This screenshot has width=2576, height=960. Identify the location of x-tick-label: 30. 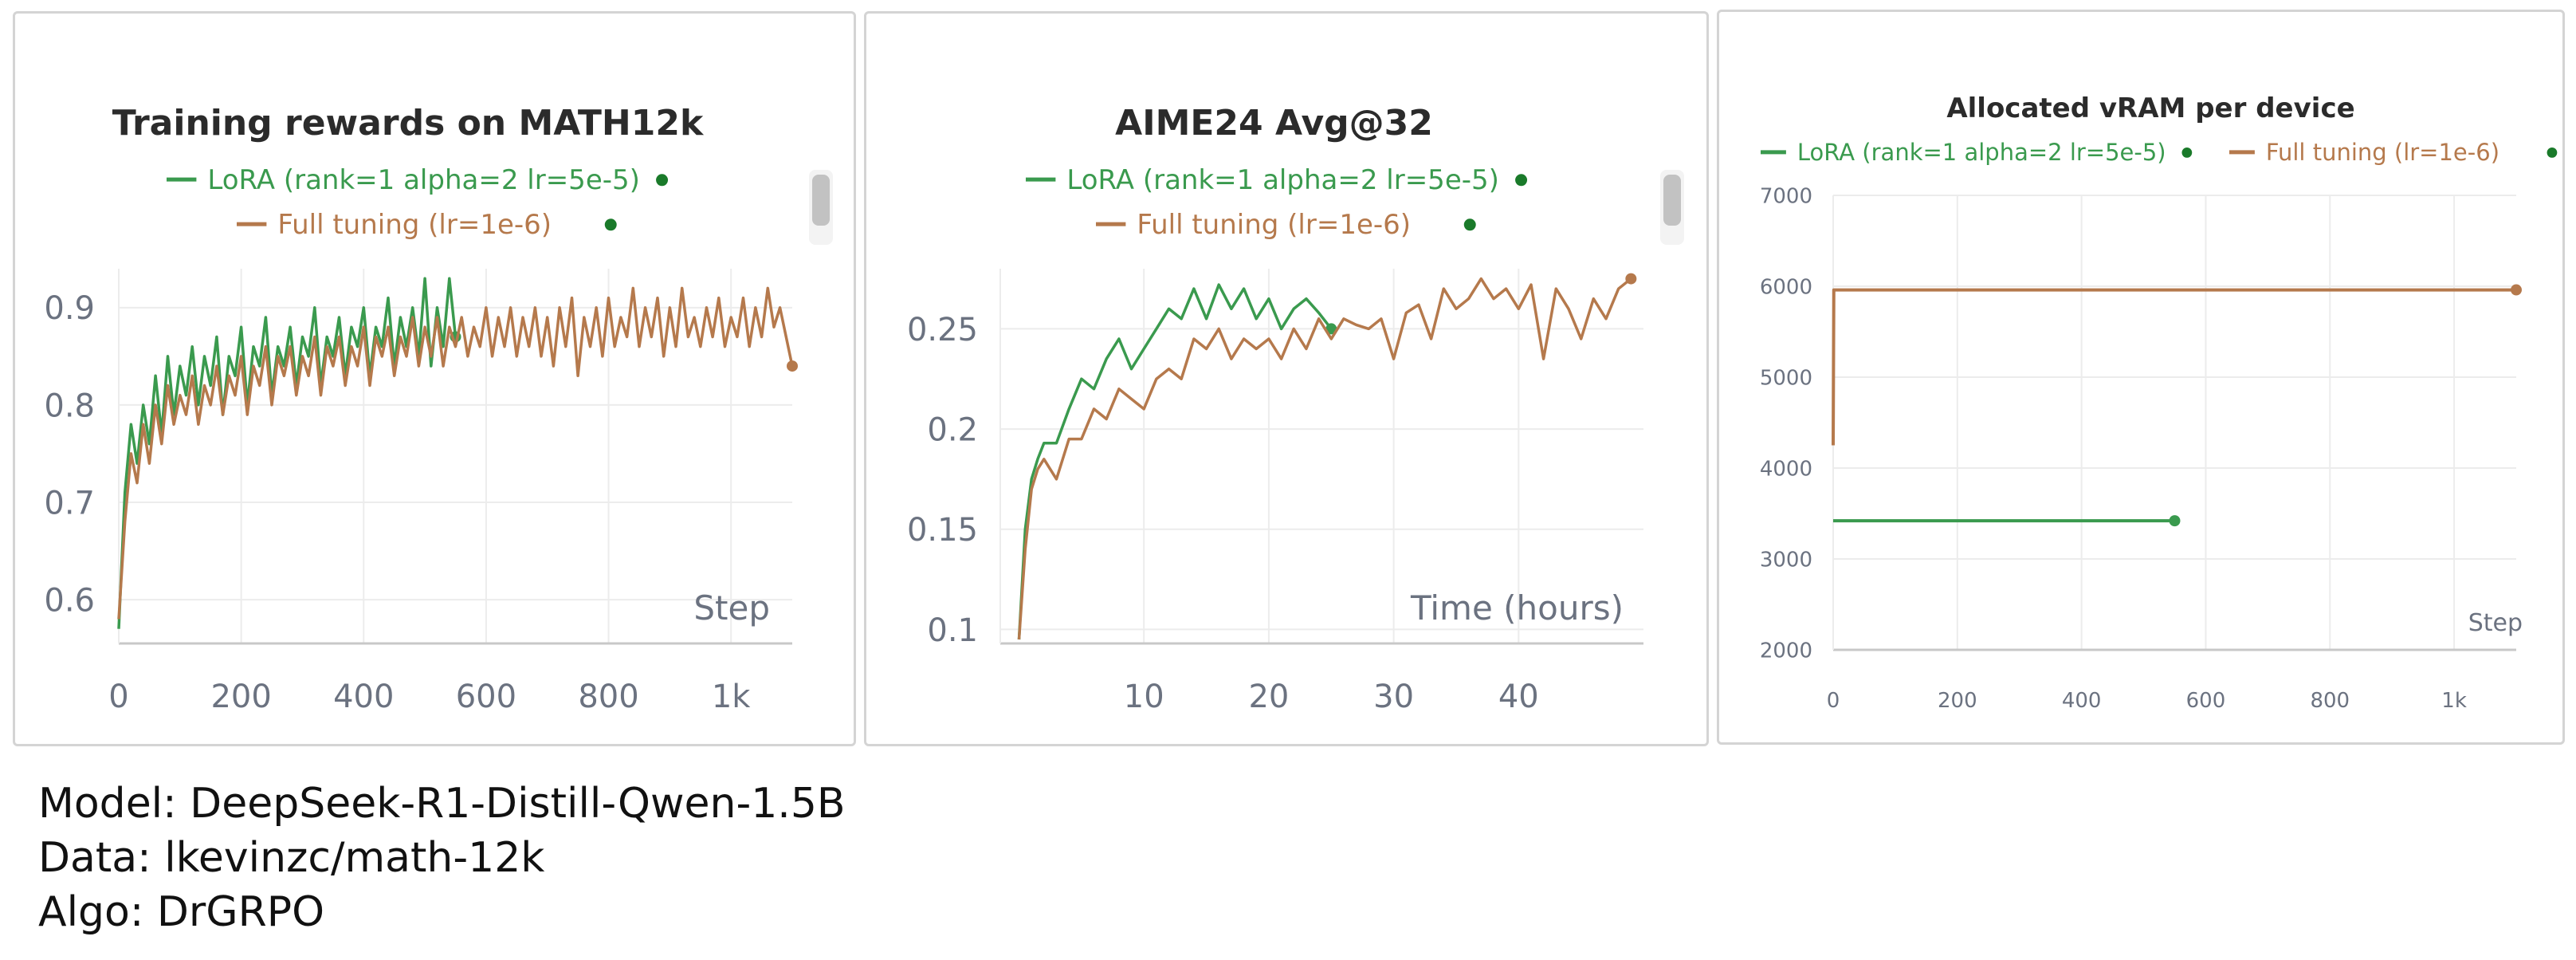
(1393, 697).